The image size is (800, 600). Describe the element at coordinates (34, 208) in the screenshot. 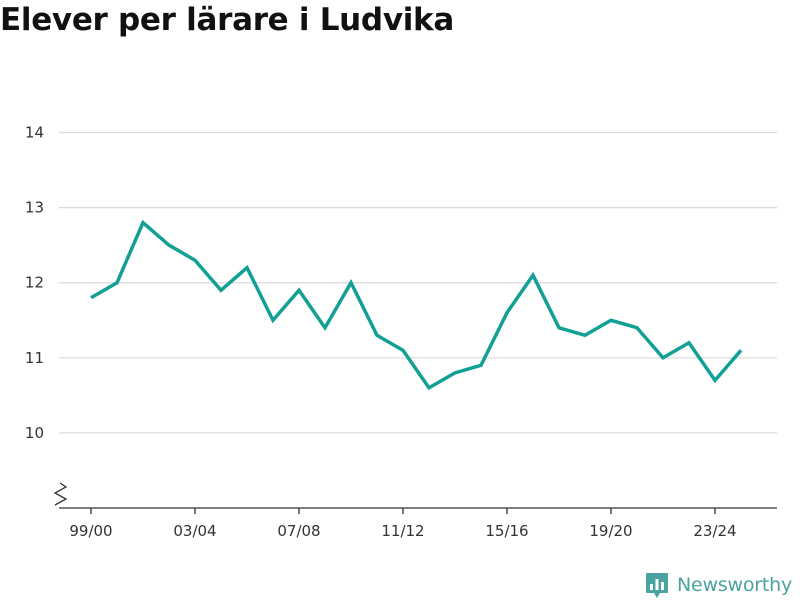

I see `y-tick-label: 13` at that location.